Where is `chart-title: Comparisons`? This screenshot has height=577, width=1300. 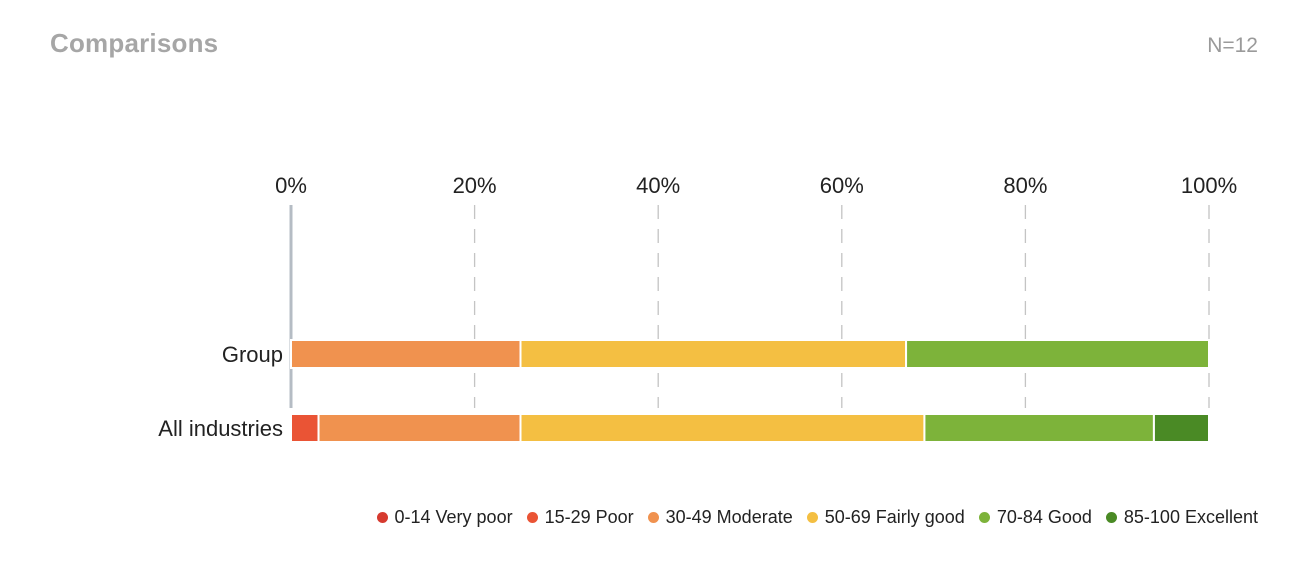
chart-title: Comparisons is located at coordinates (134, 43).